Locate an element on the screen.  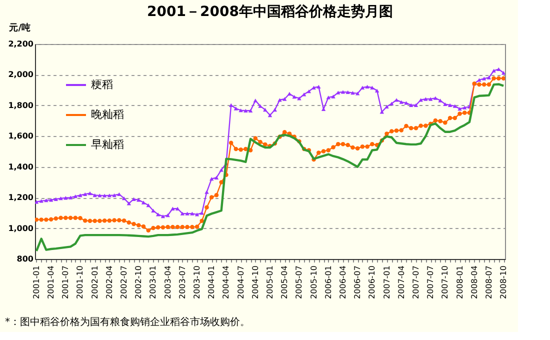
x-tick-label: 2008-07 is located at coordinates (489, 282).